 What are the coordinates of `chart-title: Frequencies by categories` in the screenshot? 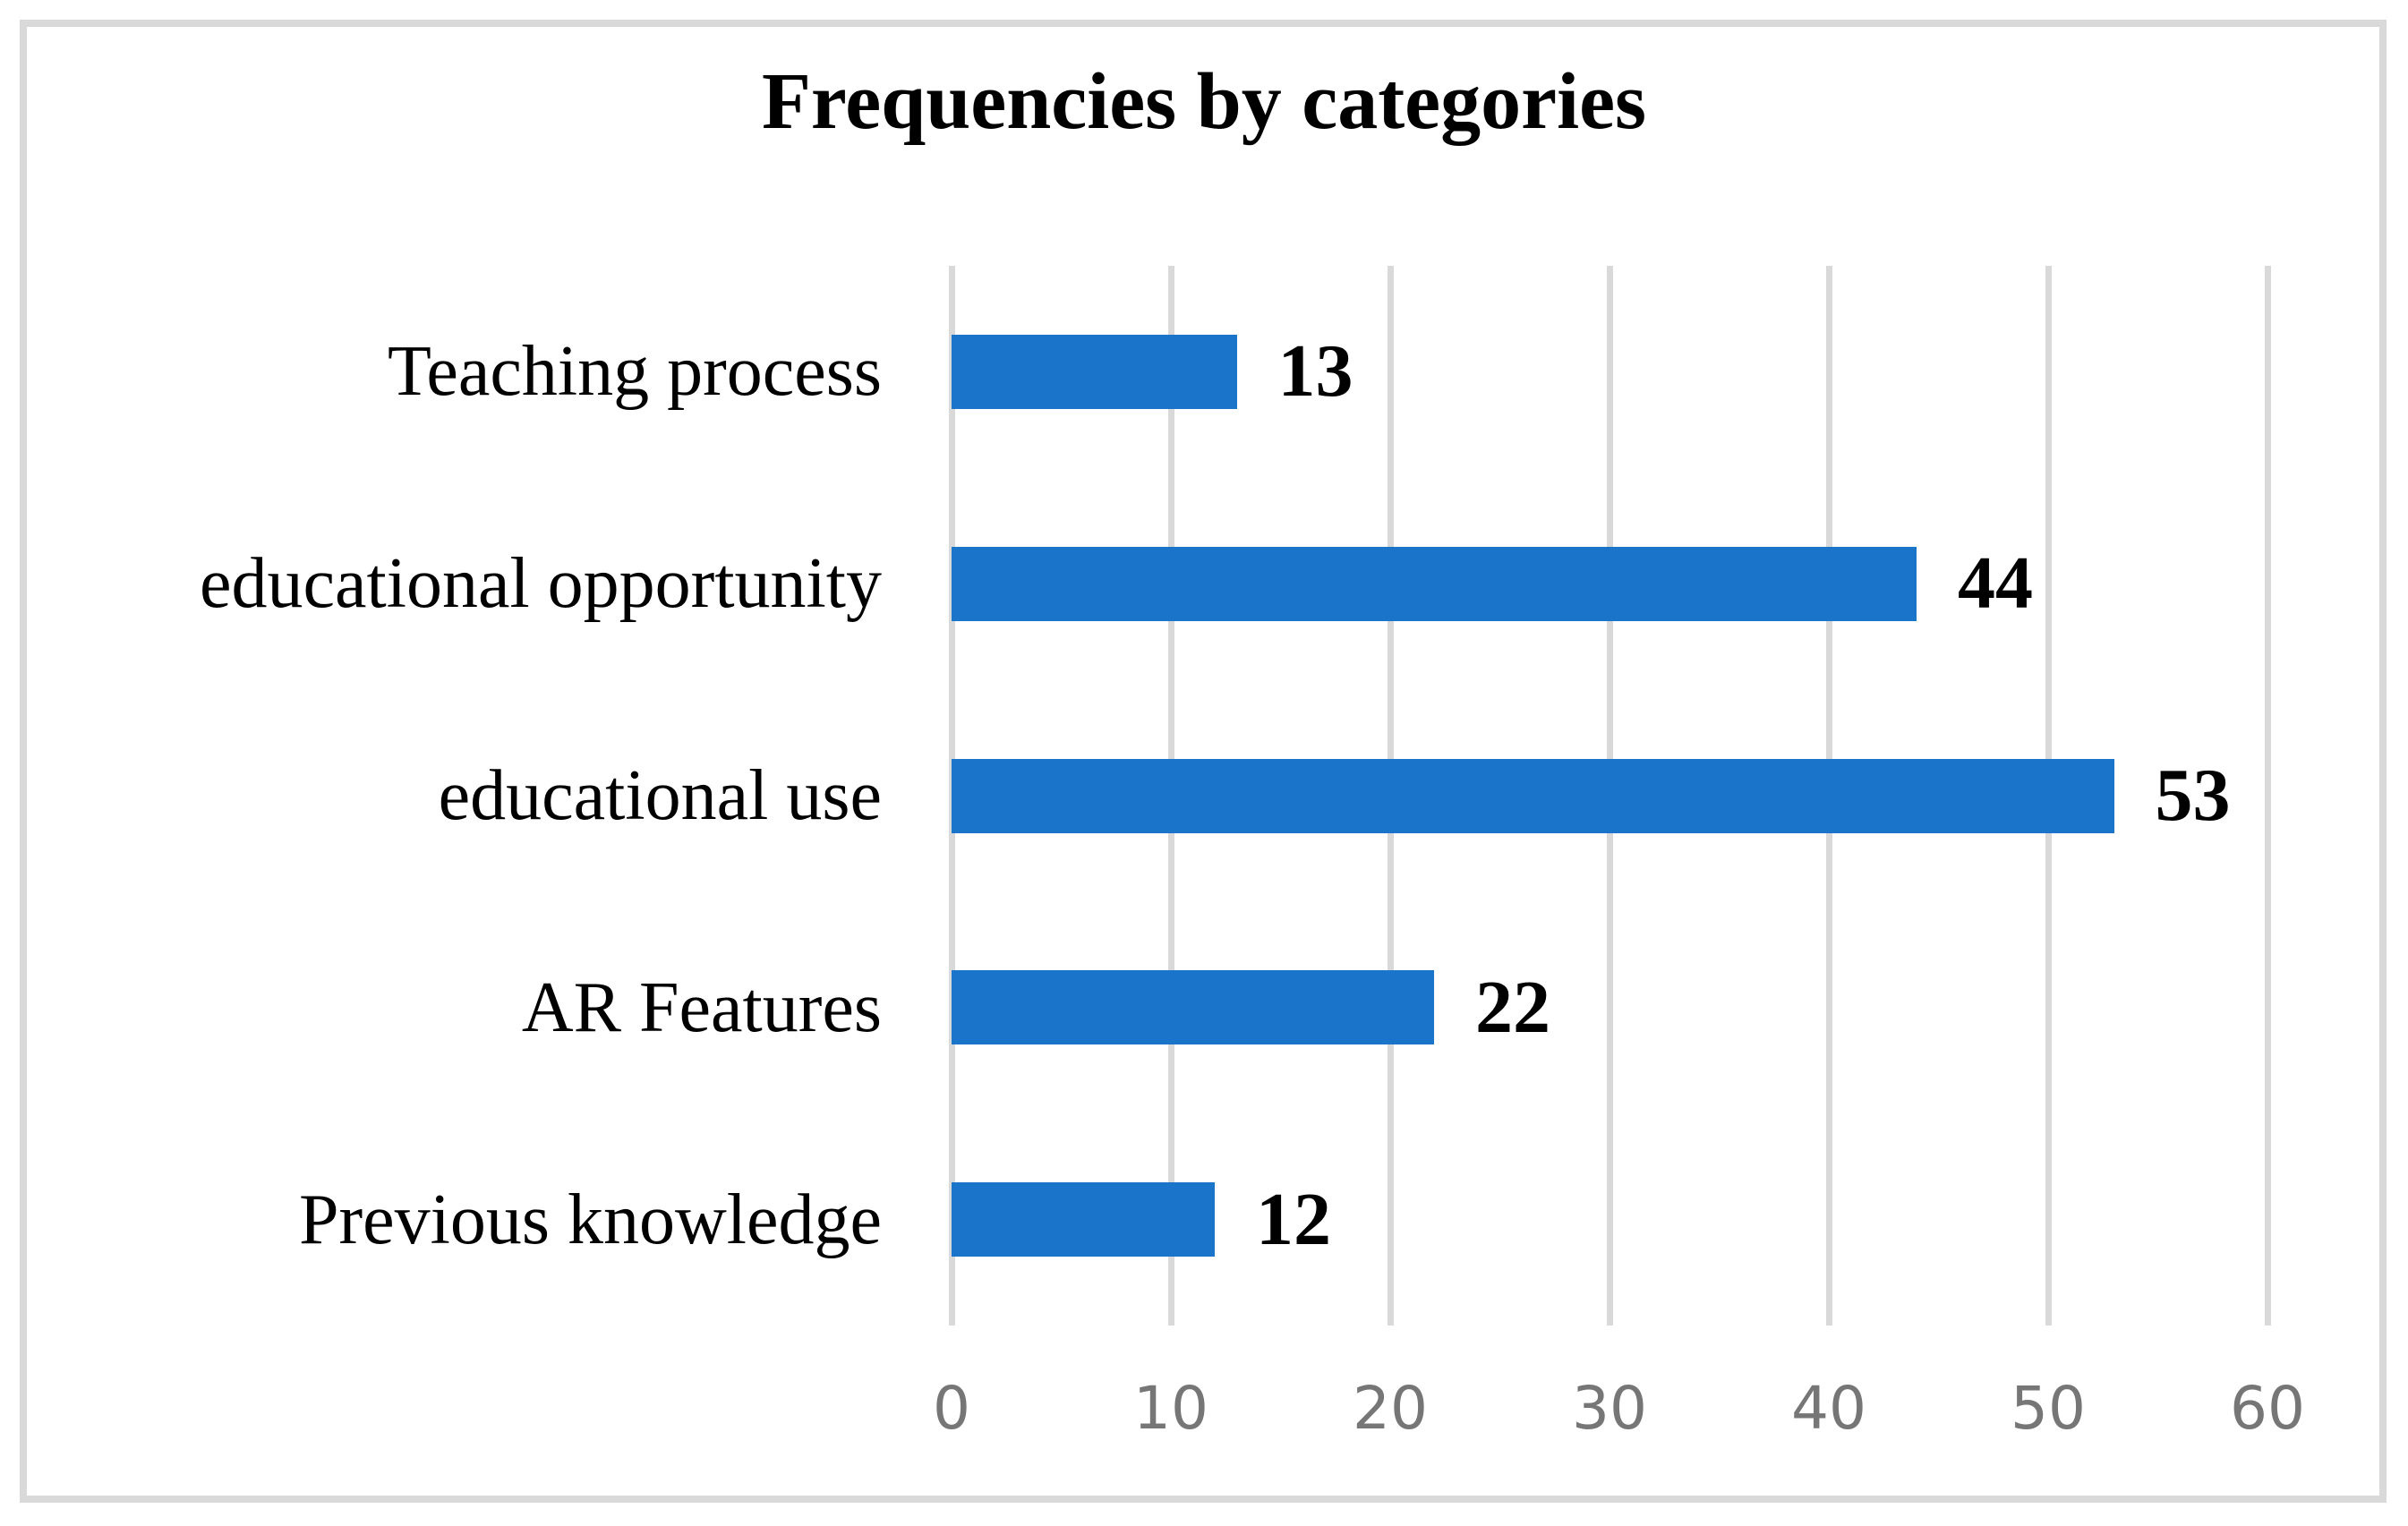 It's located at (1204, 101).